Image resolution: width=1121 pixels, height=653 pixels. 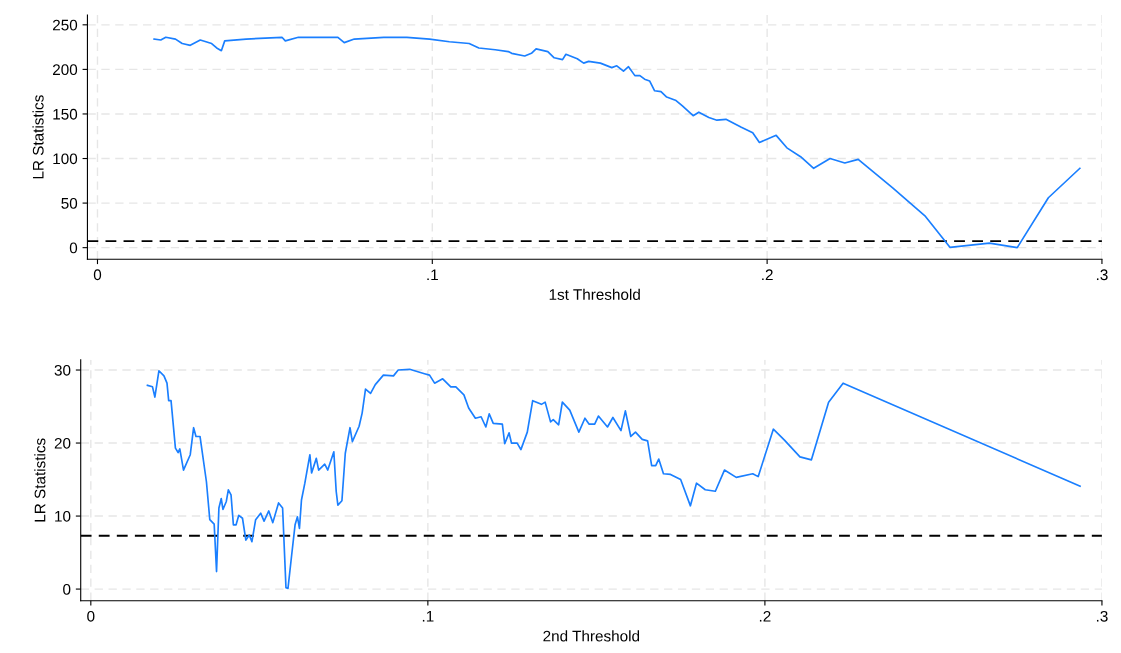 I want to click on y-tick-label: 250, so click(x=65, y=25).